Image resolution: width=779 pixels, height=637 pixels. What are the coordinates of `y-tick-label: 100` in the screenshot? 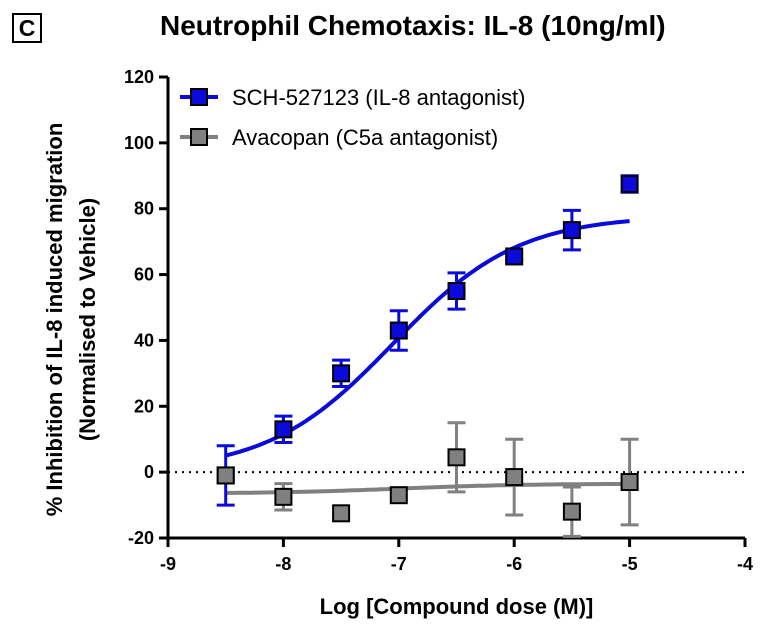 It's located at (139, 143).